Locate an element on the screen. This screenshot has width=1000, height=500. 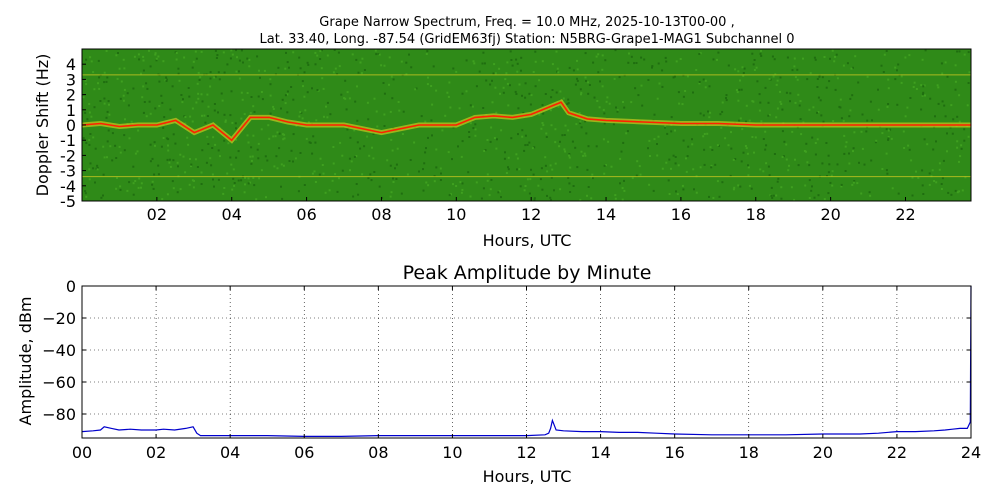
amplitude-x-tick-label: 24 is located at coordinates (971, 452).